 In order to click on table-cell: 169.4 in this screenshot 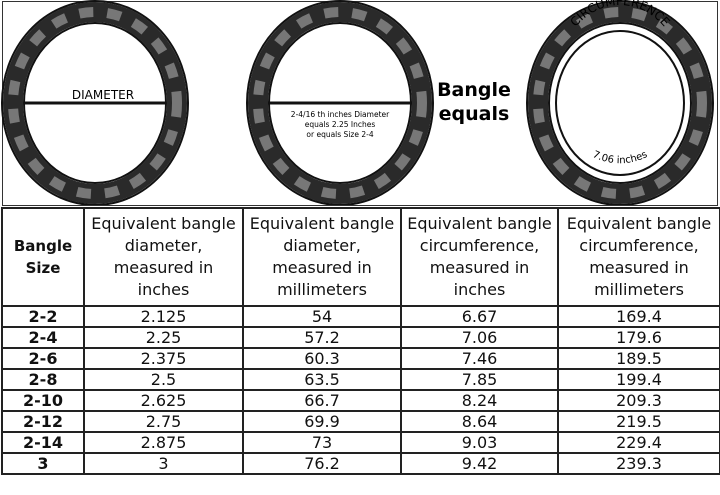, I will do `click(638, 316)`.